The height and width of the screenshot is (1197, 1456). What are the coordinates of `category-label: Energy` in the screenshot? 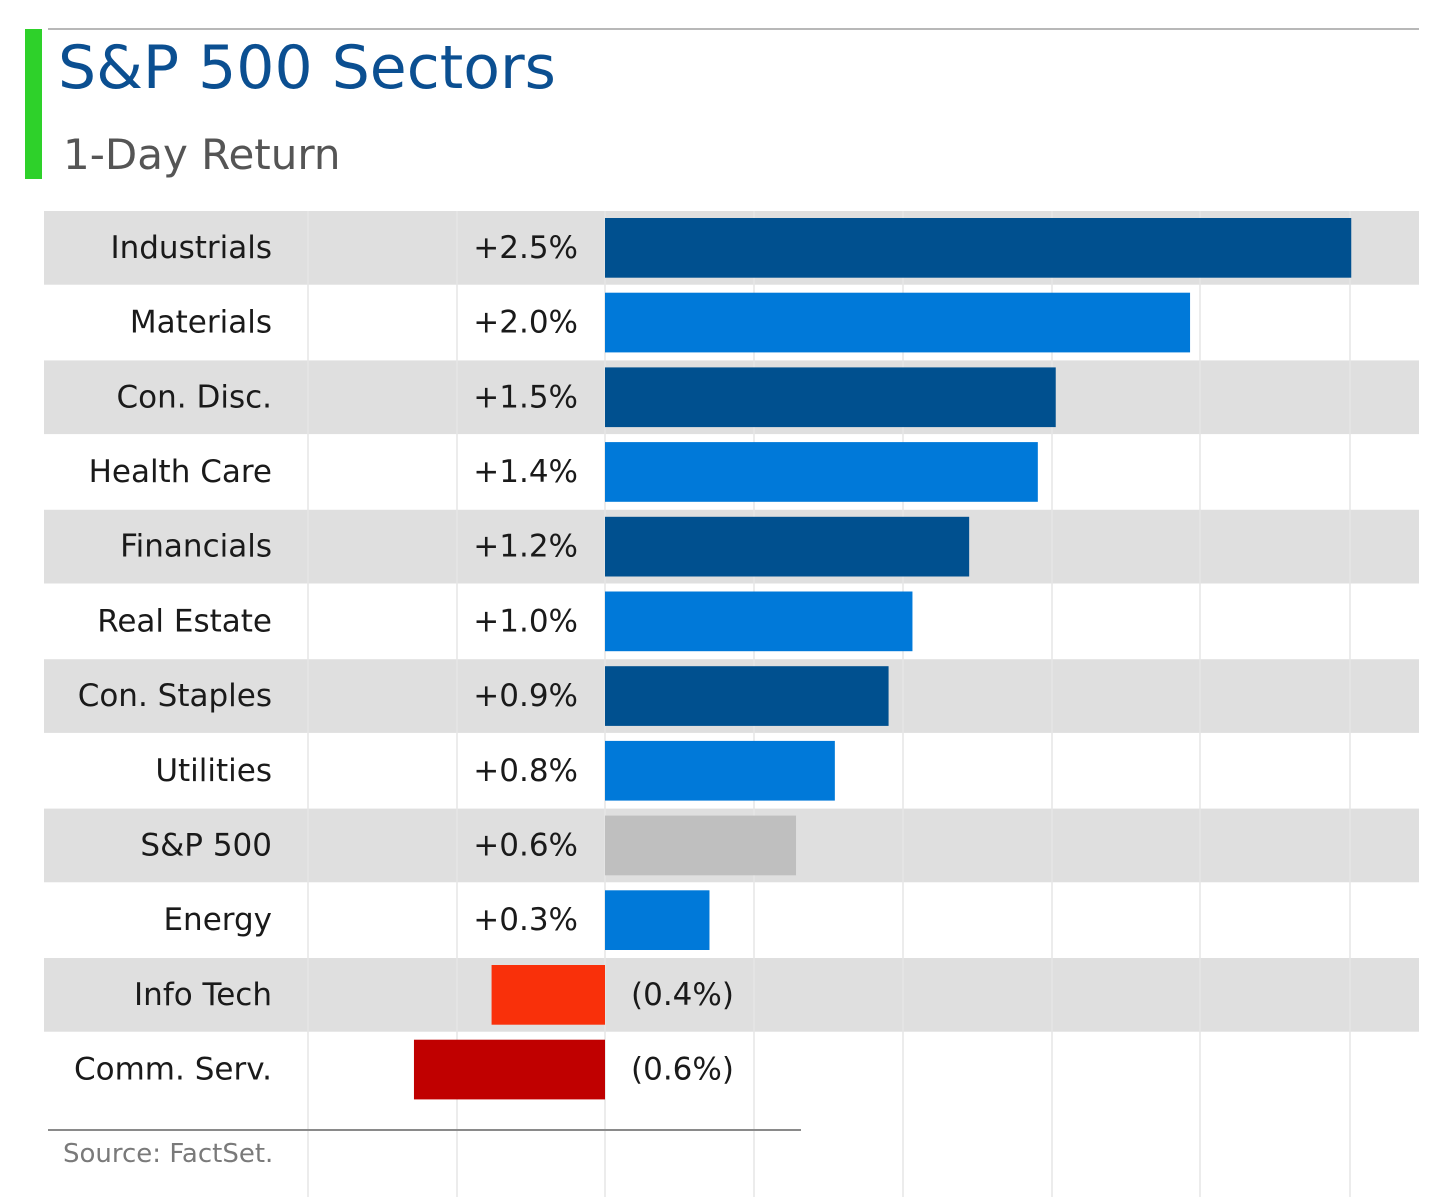 It's located at (217, 920).